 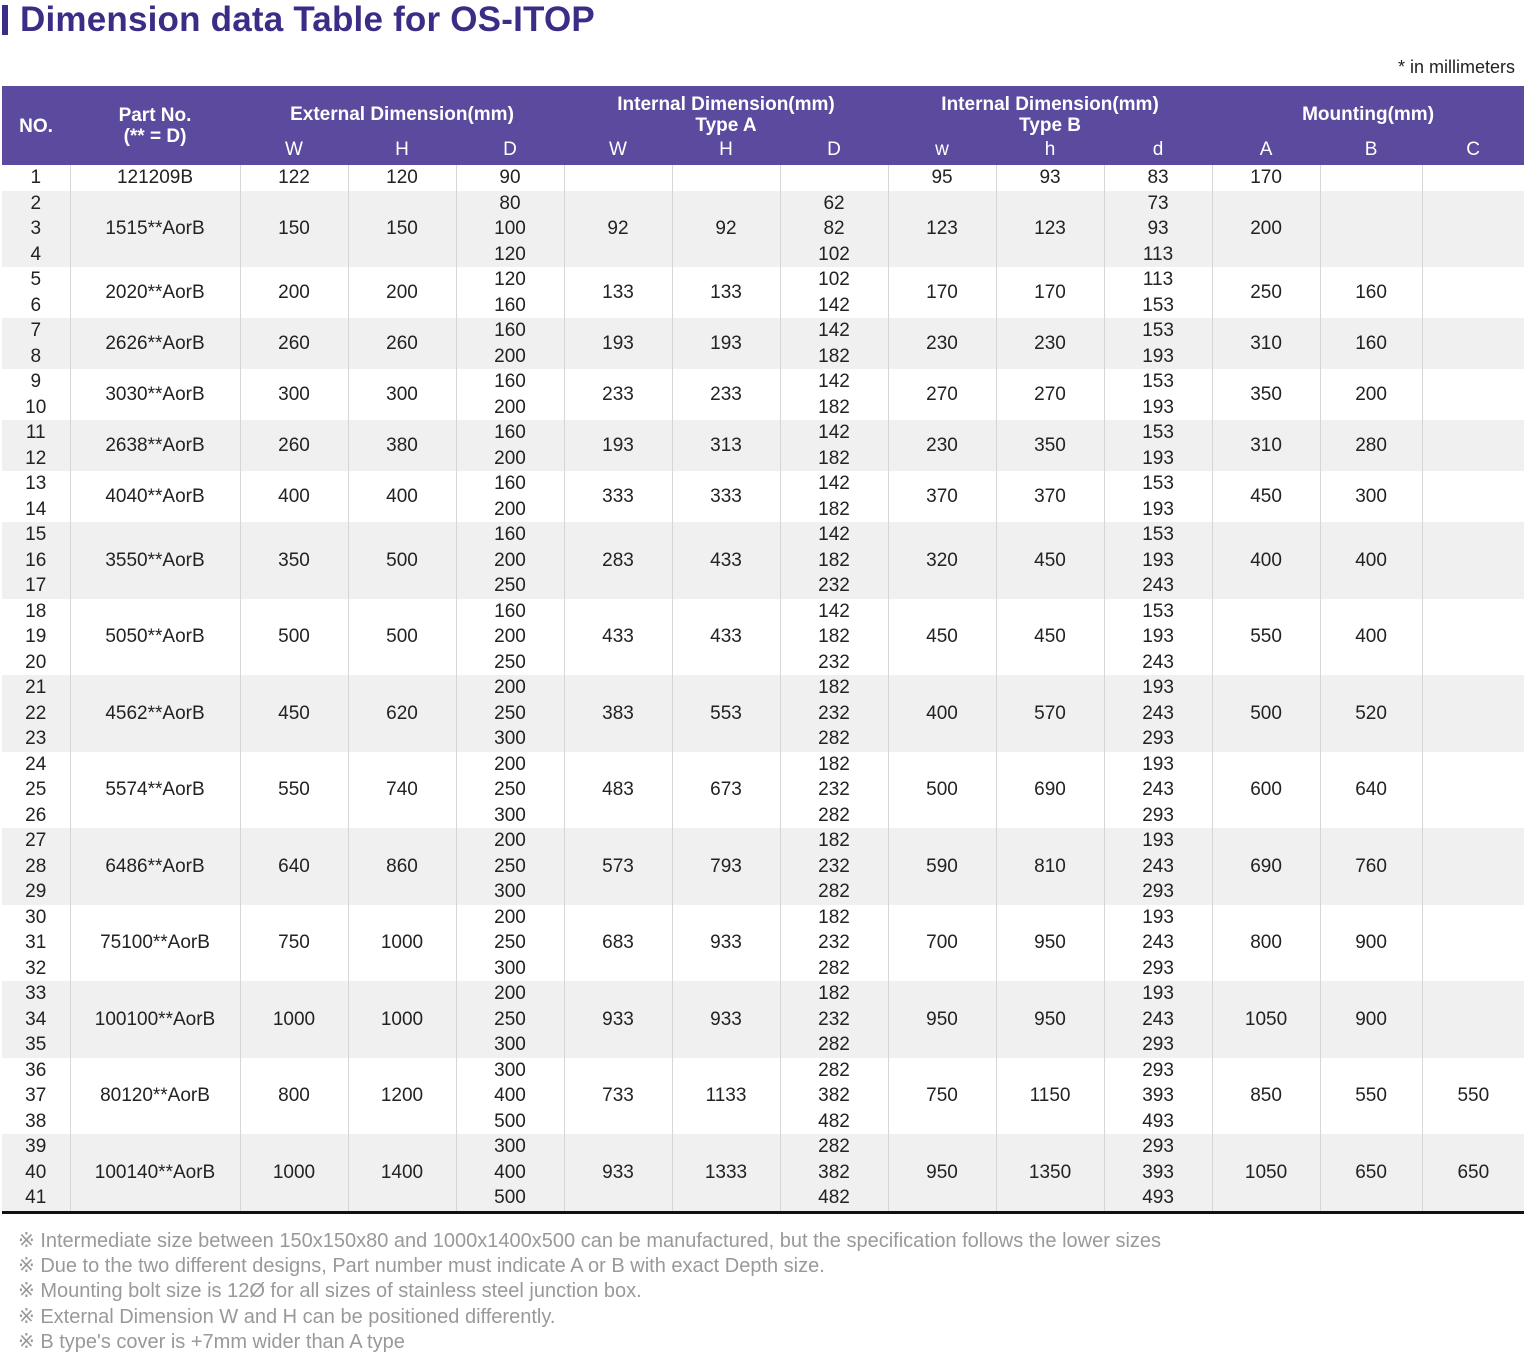 I want to click on cell-ext-w: 800, so click(x=293, y=1095).